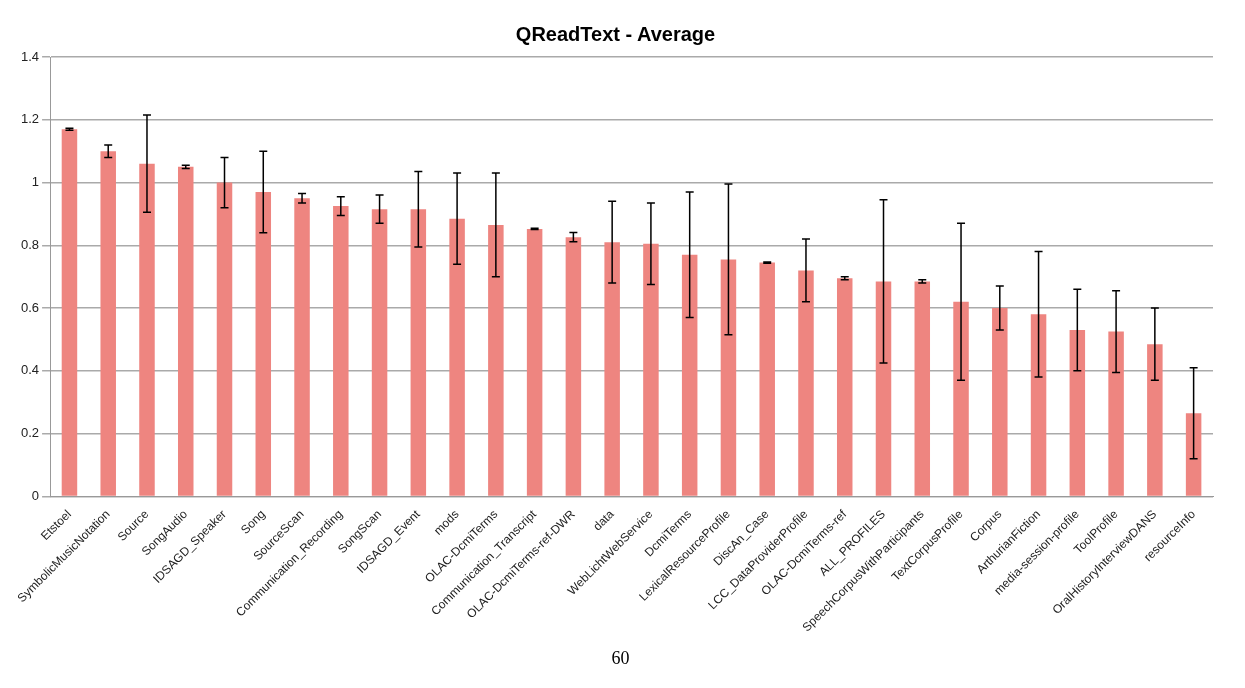 The height and width of the screenshot is (688, 1245). What do you see at coordinates (30, 307) in the screenshot?
I see `y-tick-label: 0.6` at bounding box center [30, 307].